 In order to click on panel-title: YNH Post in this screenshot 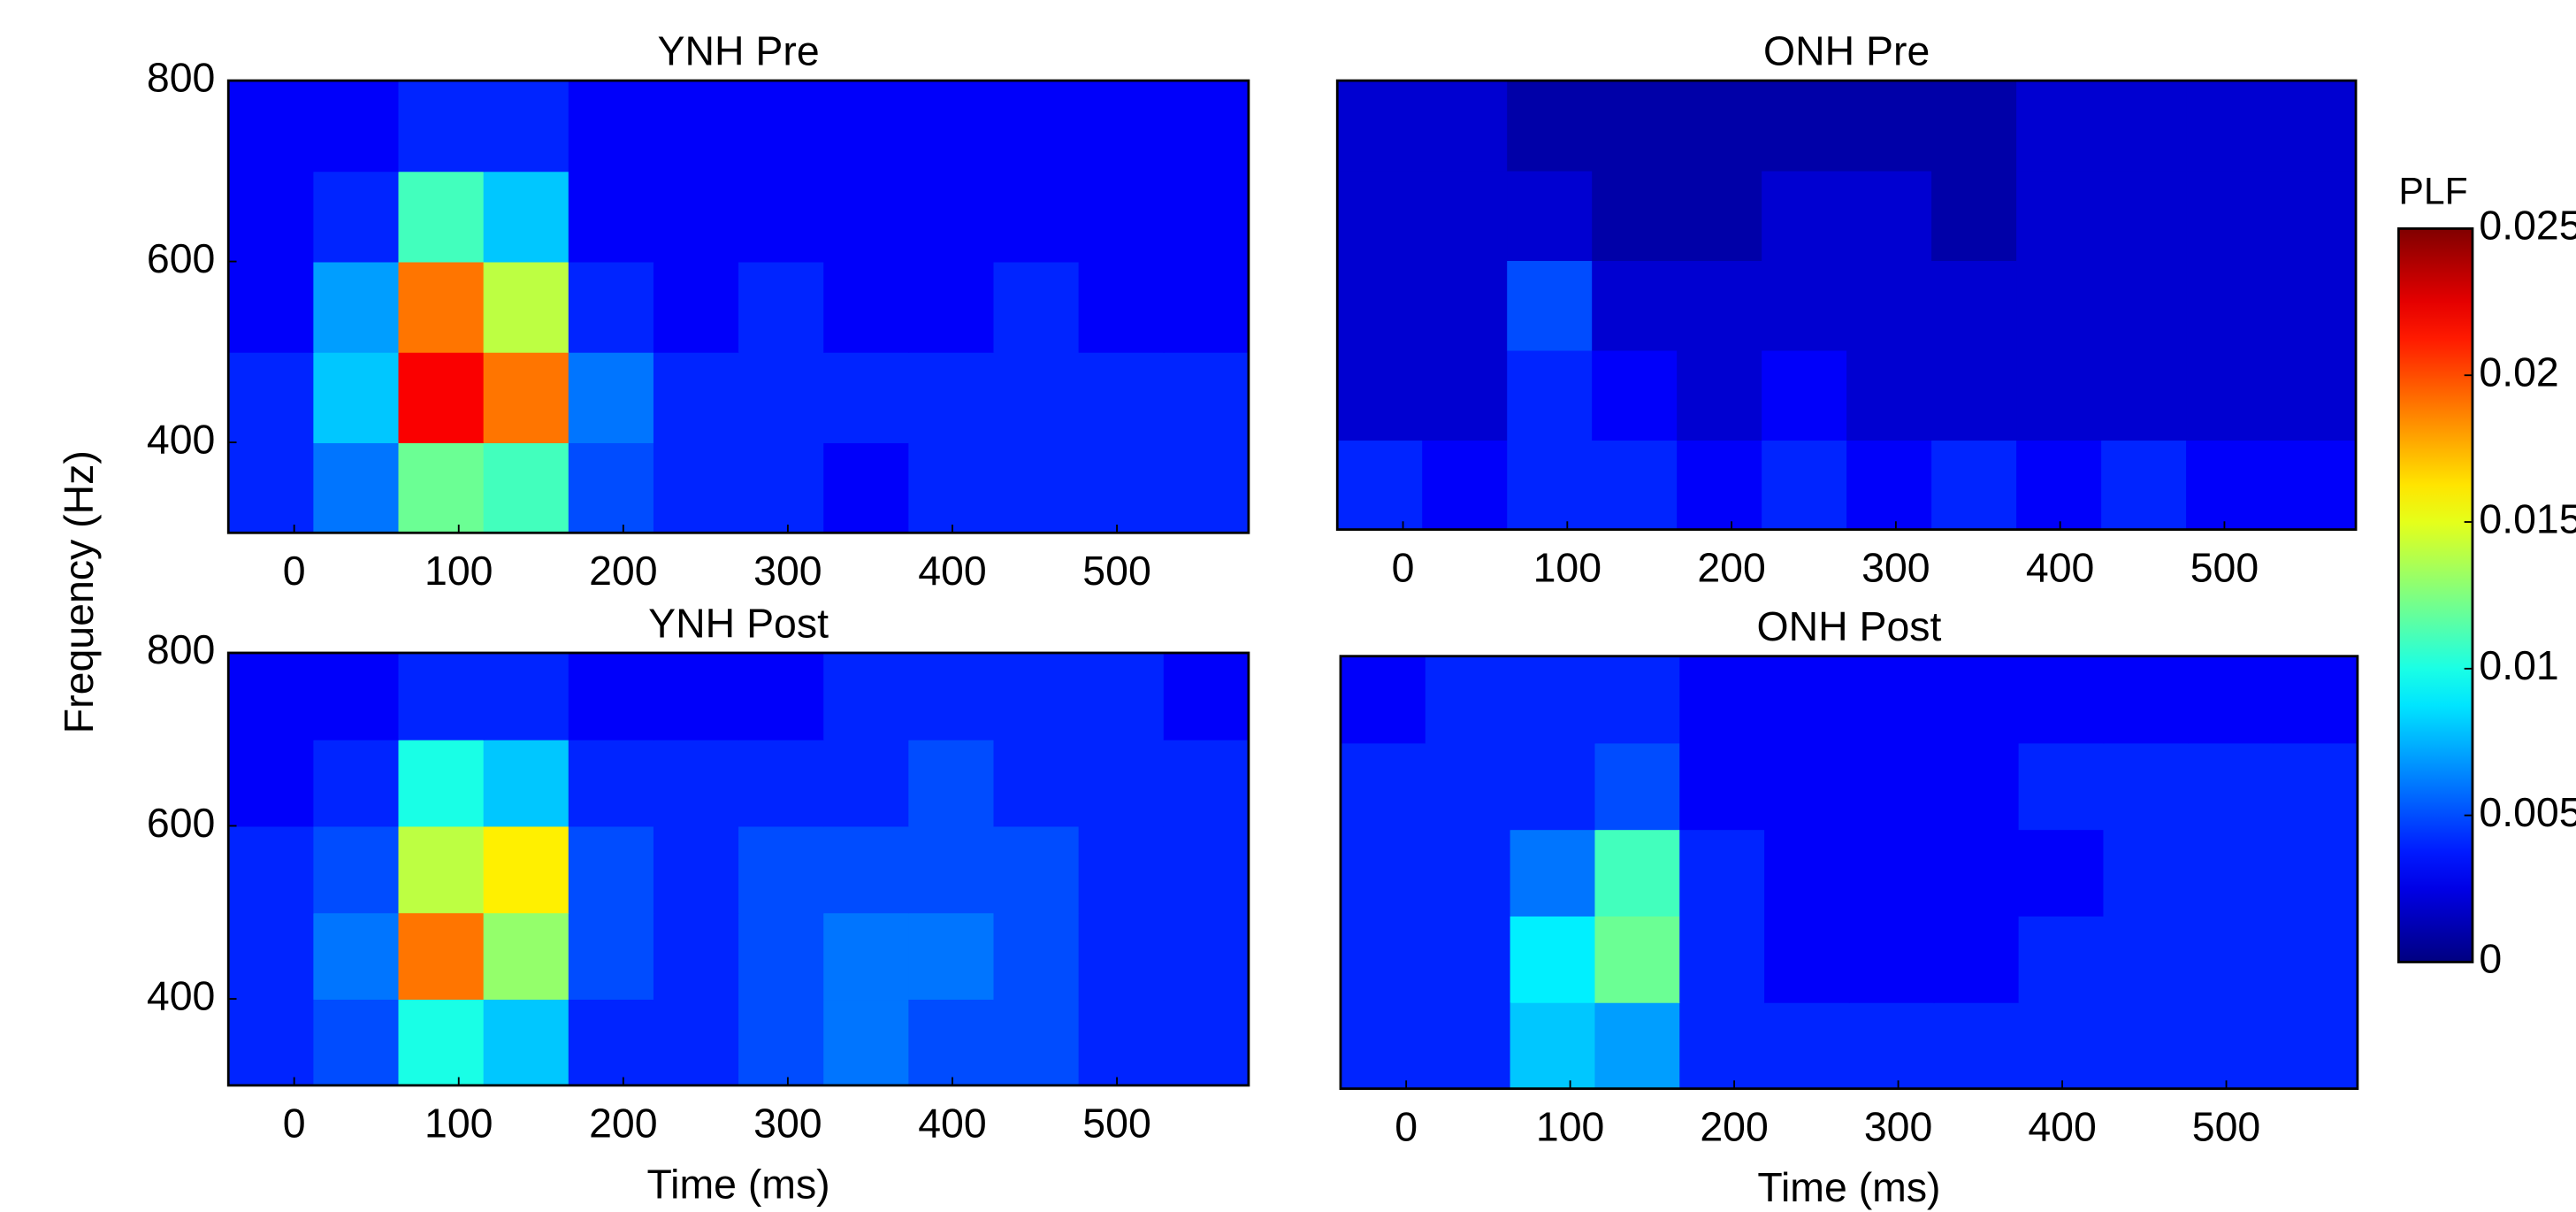, I will do `click(739, 623)`.